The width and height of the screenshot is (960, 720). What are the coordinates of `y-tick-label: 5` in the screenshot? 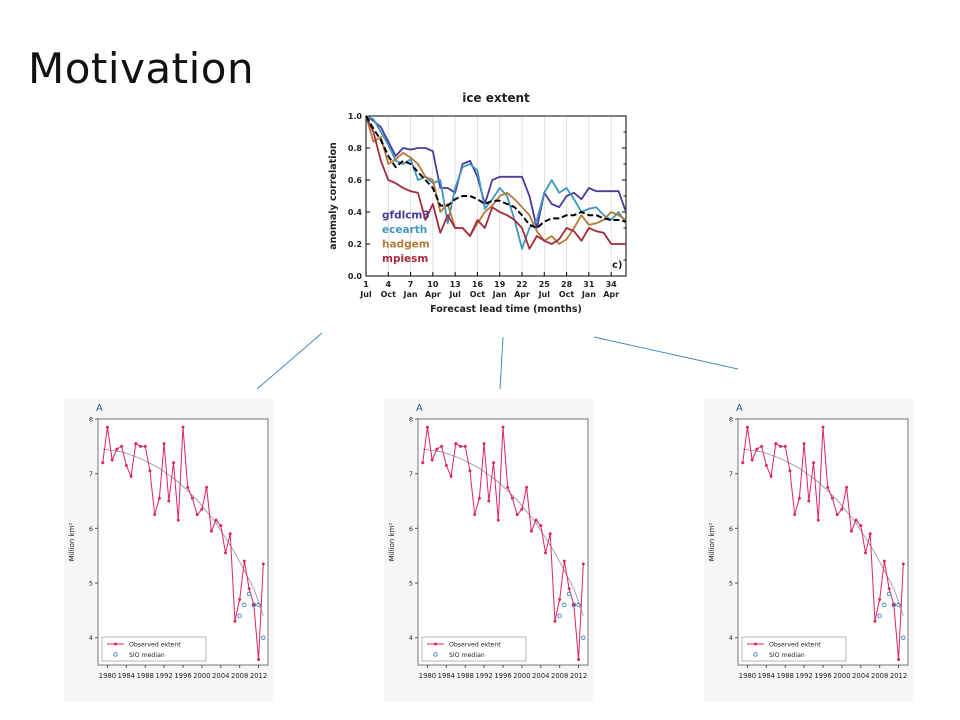 It's located at (731, 584).